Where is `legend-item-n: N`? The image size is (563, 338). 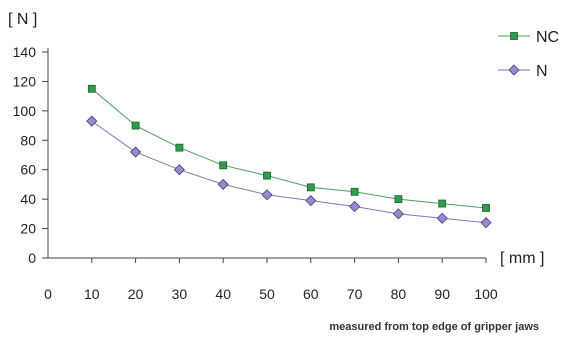 legend-item-n: N is located at coordinates (523, 71).